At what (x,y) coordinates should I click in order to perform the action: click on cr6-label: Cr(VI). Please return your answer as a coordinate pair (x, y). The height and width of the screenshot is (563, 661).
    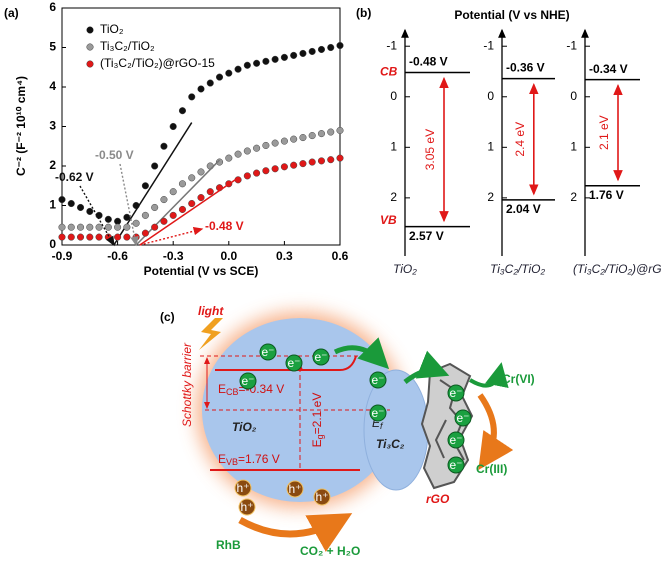
    Looking at the image, I should click on (518, 379).